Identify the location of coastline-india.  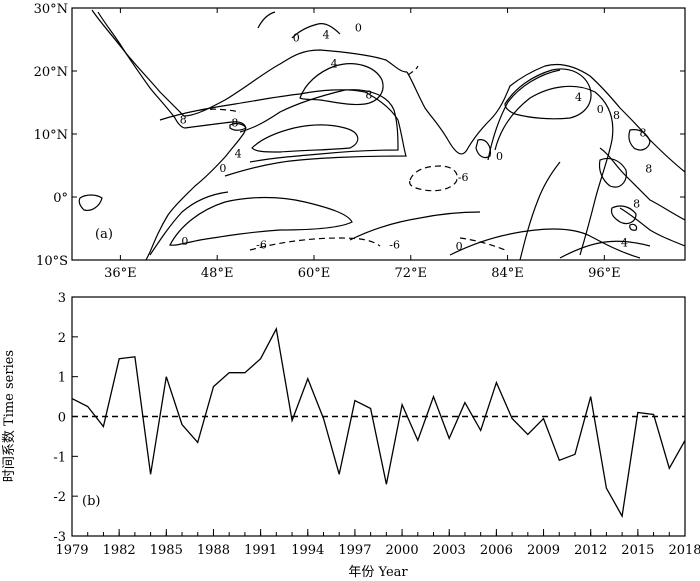
(545, 118).